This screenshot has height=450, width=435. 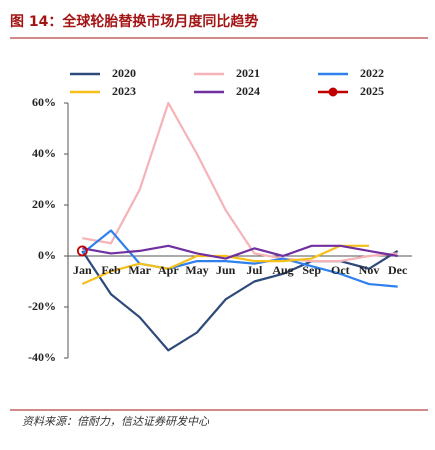 What do you see at coordinates (111, 270) in the screenshot?
I see `x-tick-label: Feb` at bounding box center [111, 270].